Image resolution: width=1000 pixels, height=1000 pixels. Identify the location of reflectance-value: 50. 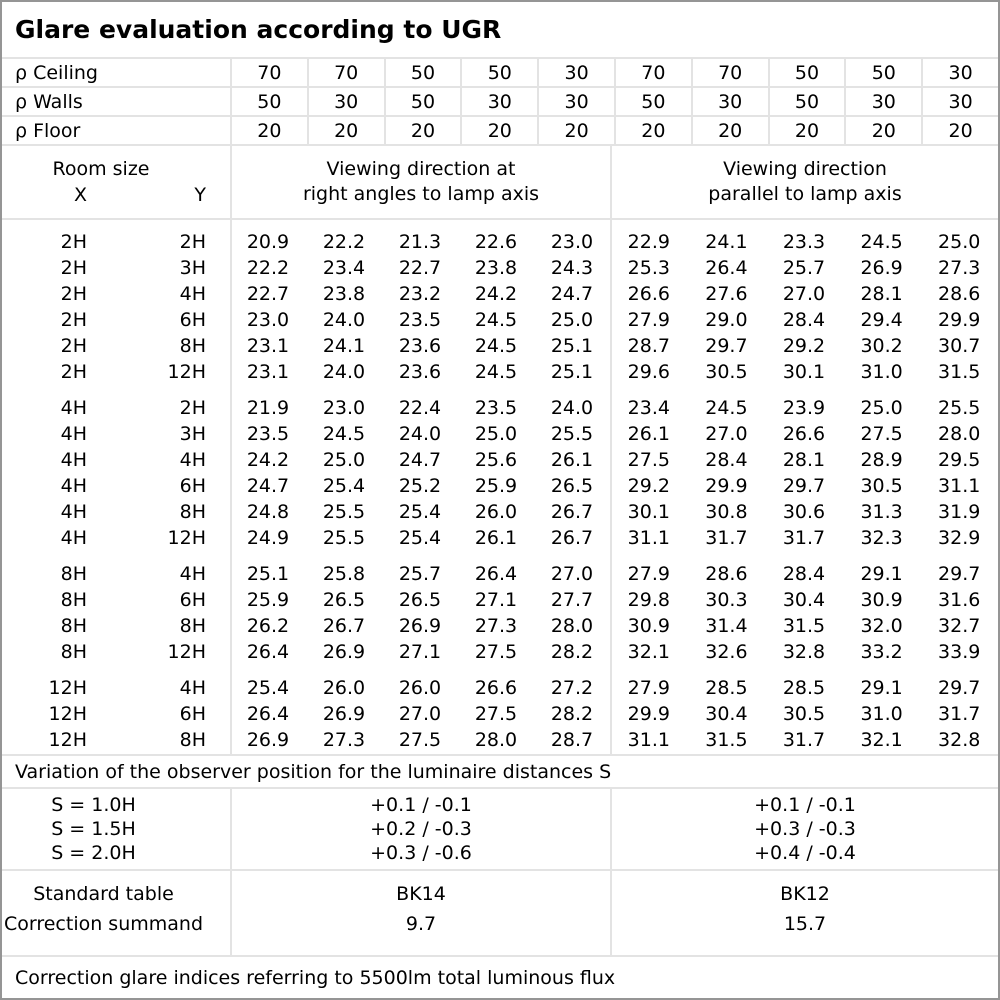
(882, 72).